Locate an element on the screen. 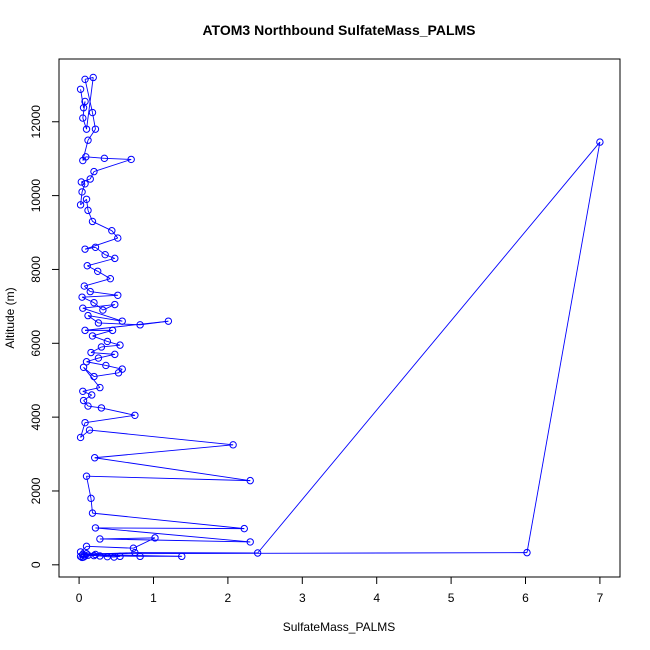 The width and height of the screenshot is (650, 650). y-axis: 0 2000 4000 6000 8000 10000 12000 is located at coordinates (44, 336).